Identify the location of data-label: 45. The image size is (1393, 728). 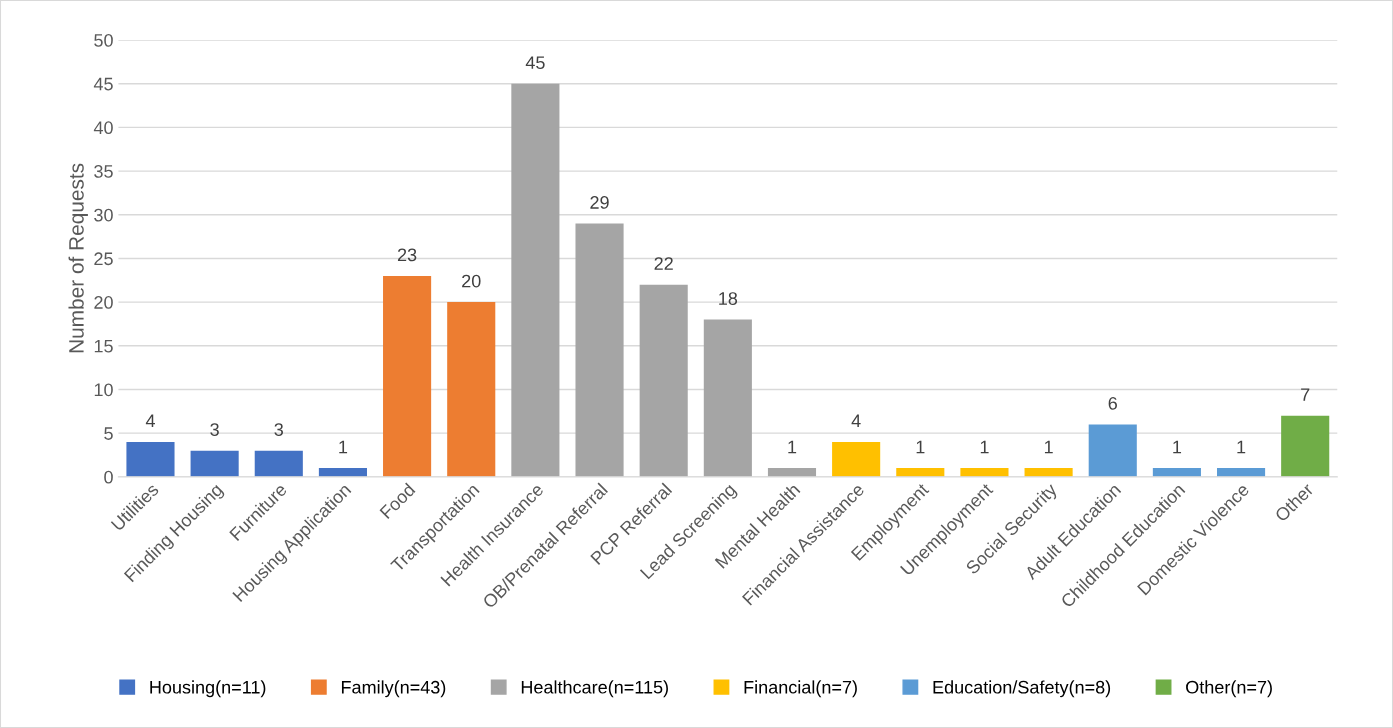
(535, 63).